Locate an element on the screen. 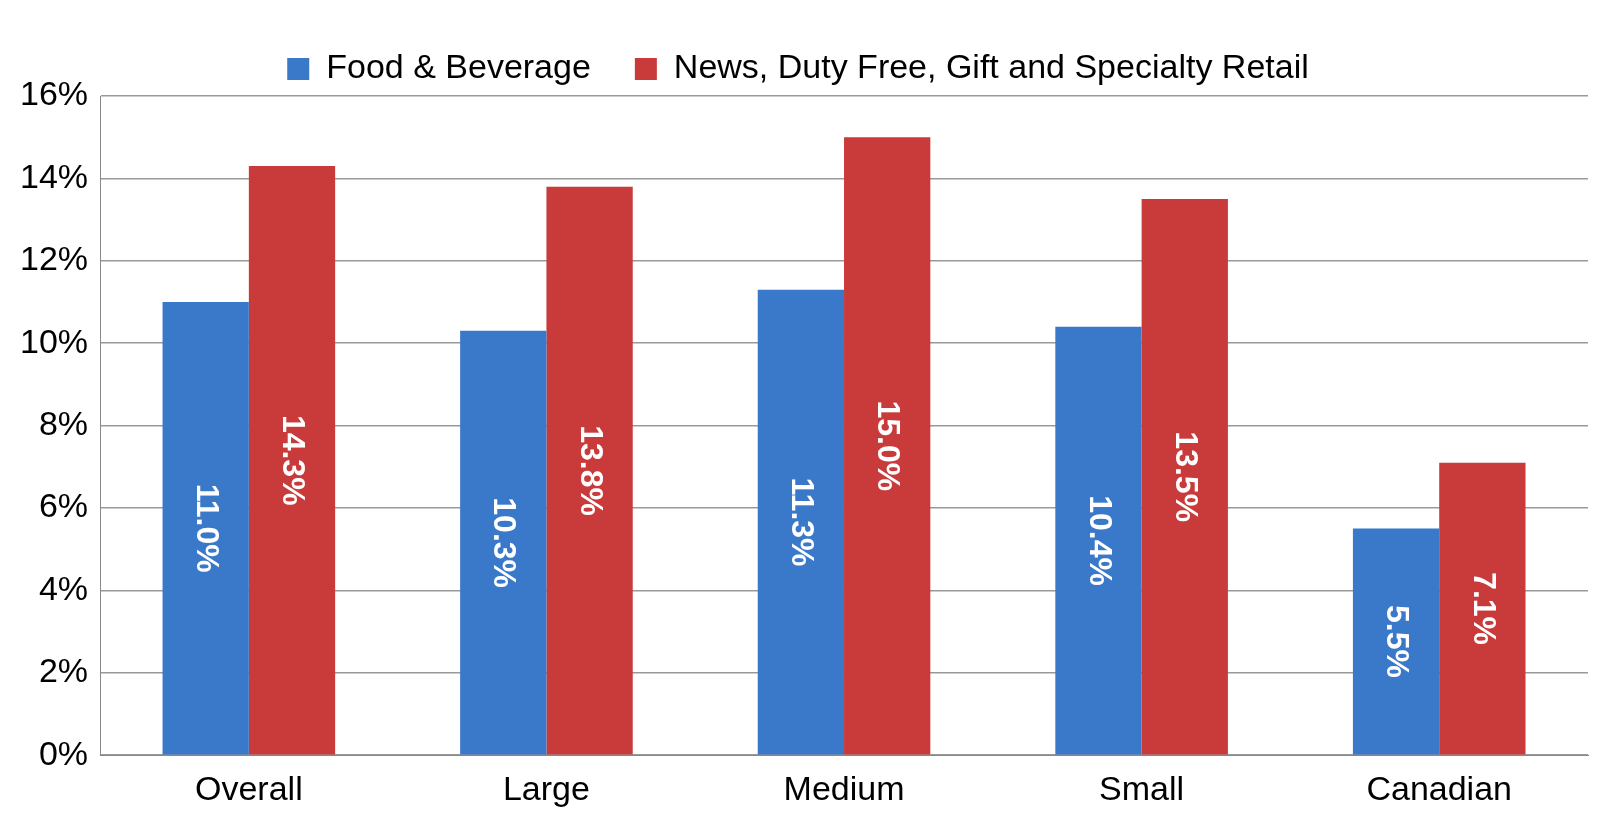 The image size is (1620, 824). x-tick-label: Overall is located at coordinates (248, 787).